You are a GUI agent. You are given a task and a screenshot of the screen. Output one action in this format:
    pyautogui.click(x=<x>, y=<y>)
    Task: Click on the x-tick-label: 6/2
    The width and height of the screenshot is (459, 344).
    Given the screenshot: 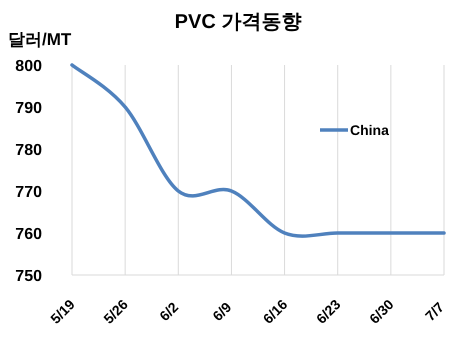 What is the action you would take?
    pyautogui.click(x=169, y=311)
    